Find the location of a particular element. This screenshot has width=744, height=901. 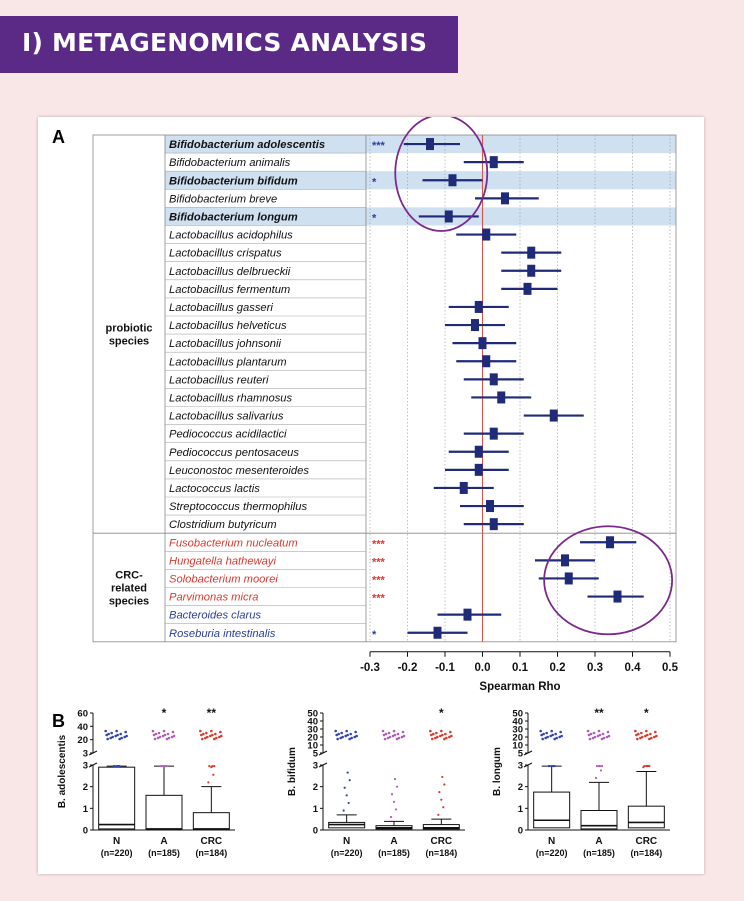

row-highlight is located at coordinates (420, 180).